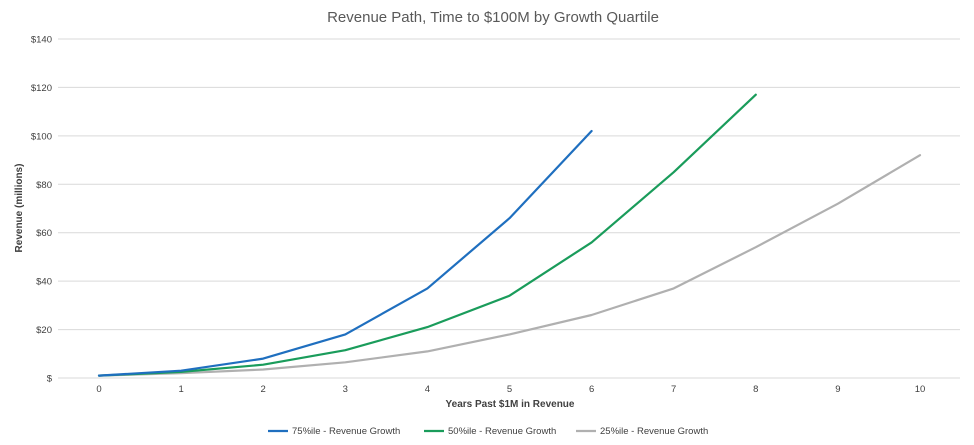 The image size is (974, 445). Describe the element at coordinates (44, 282) in the screenshot. I see `y-tick-label: $40` at that location.